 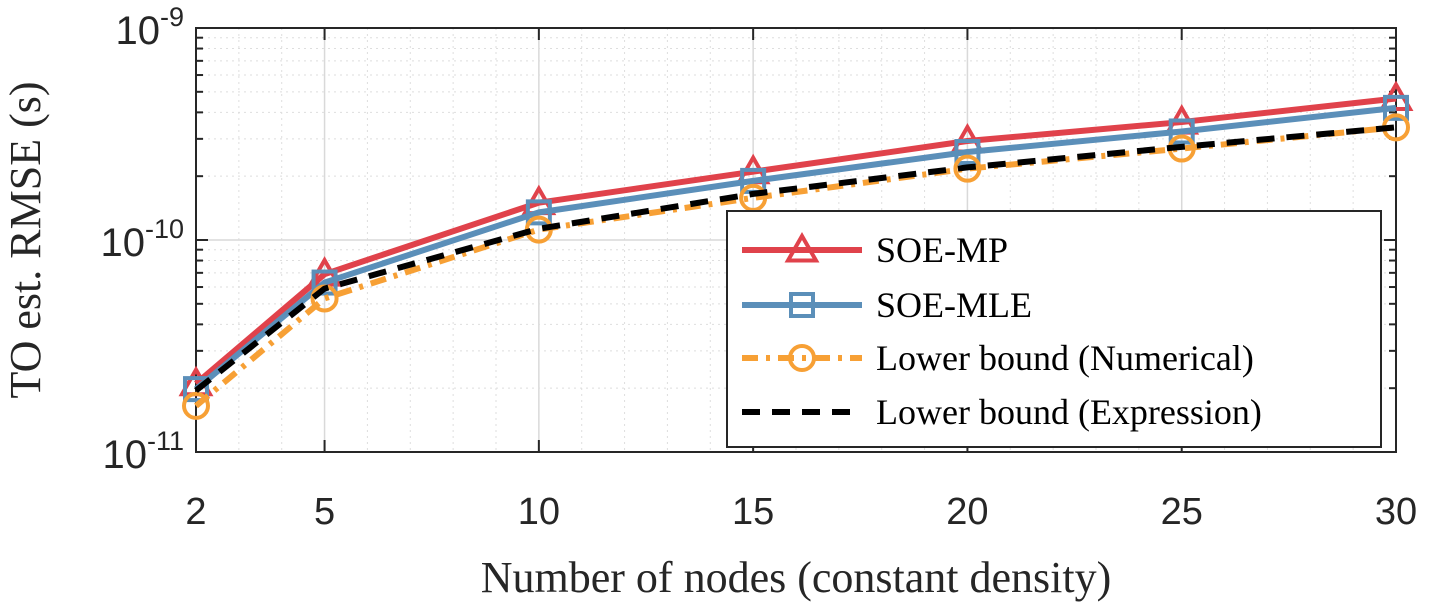 I want to click on x-tick-label: 2, so click(x=195, y=512).